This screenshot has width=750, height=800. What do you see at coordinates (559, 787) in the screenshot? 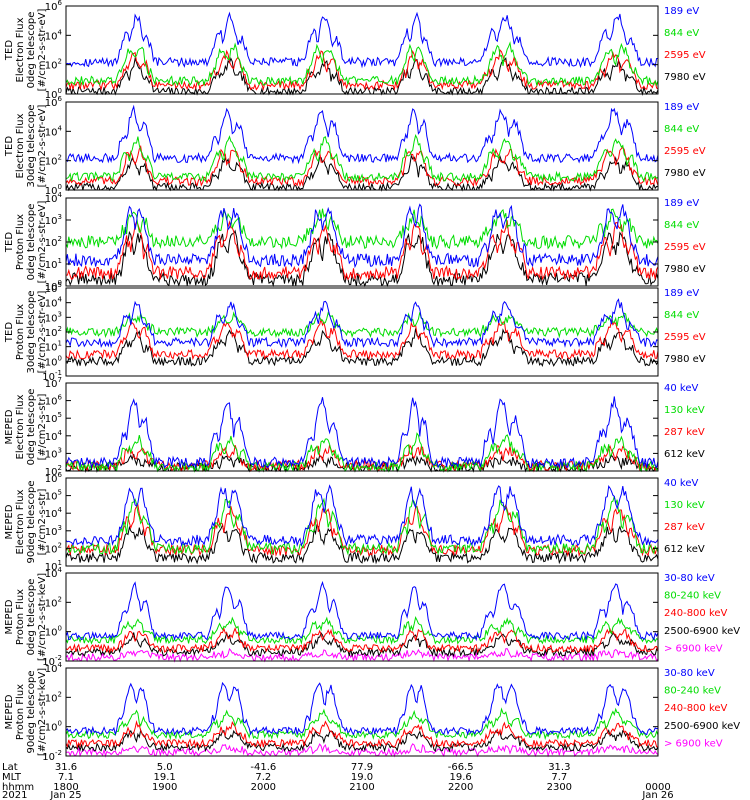
I see `x-tick-hhmm: 2300` at bounding box center [559, 787].